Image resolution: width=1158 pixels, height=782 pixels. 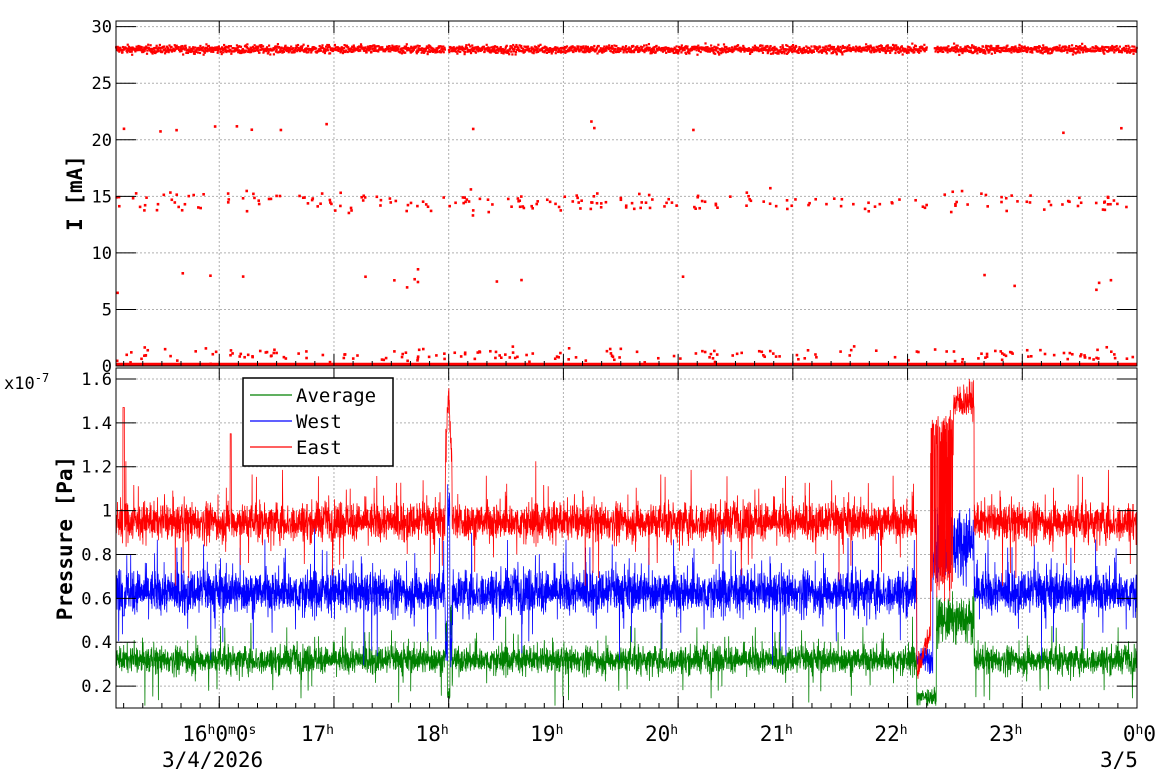 I want to click on x-tick-label: 0h0, so click(x=1139, y=734).